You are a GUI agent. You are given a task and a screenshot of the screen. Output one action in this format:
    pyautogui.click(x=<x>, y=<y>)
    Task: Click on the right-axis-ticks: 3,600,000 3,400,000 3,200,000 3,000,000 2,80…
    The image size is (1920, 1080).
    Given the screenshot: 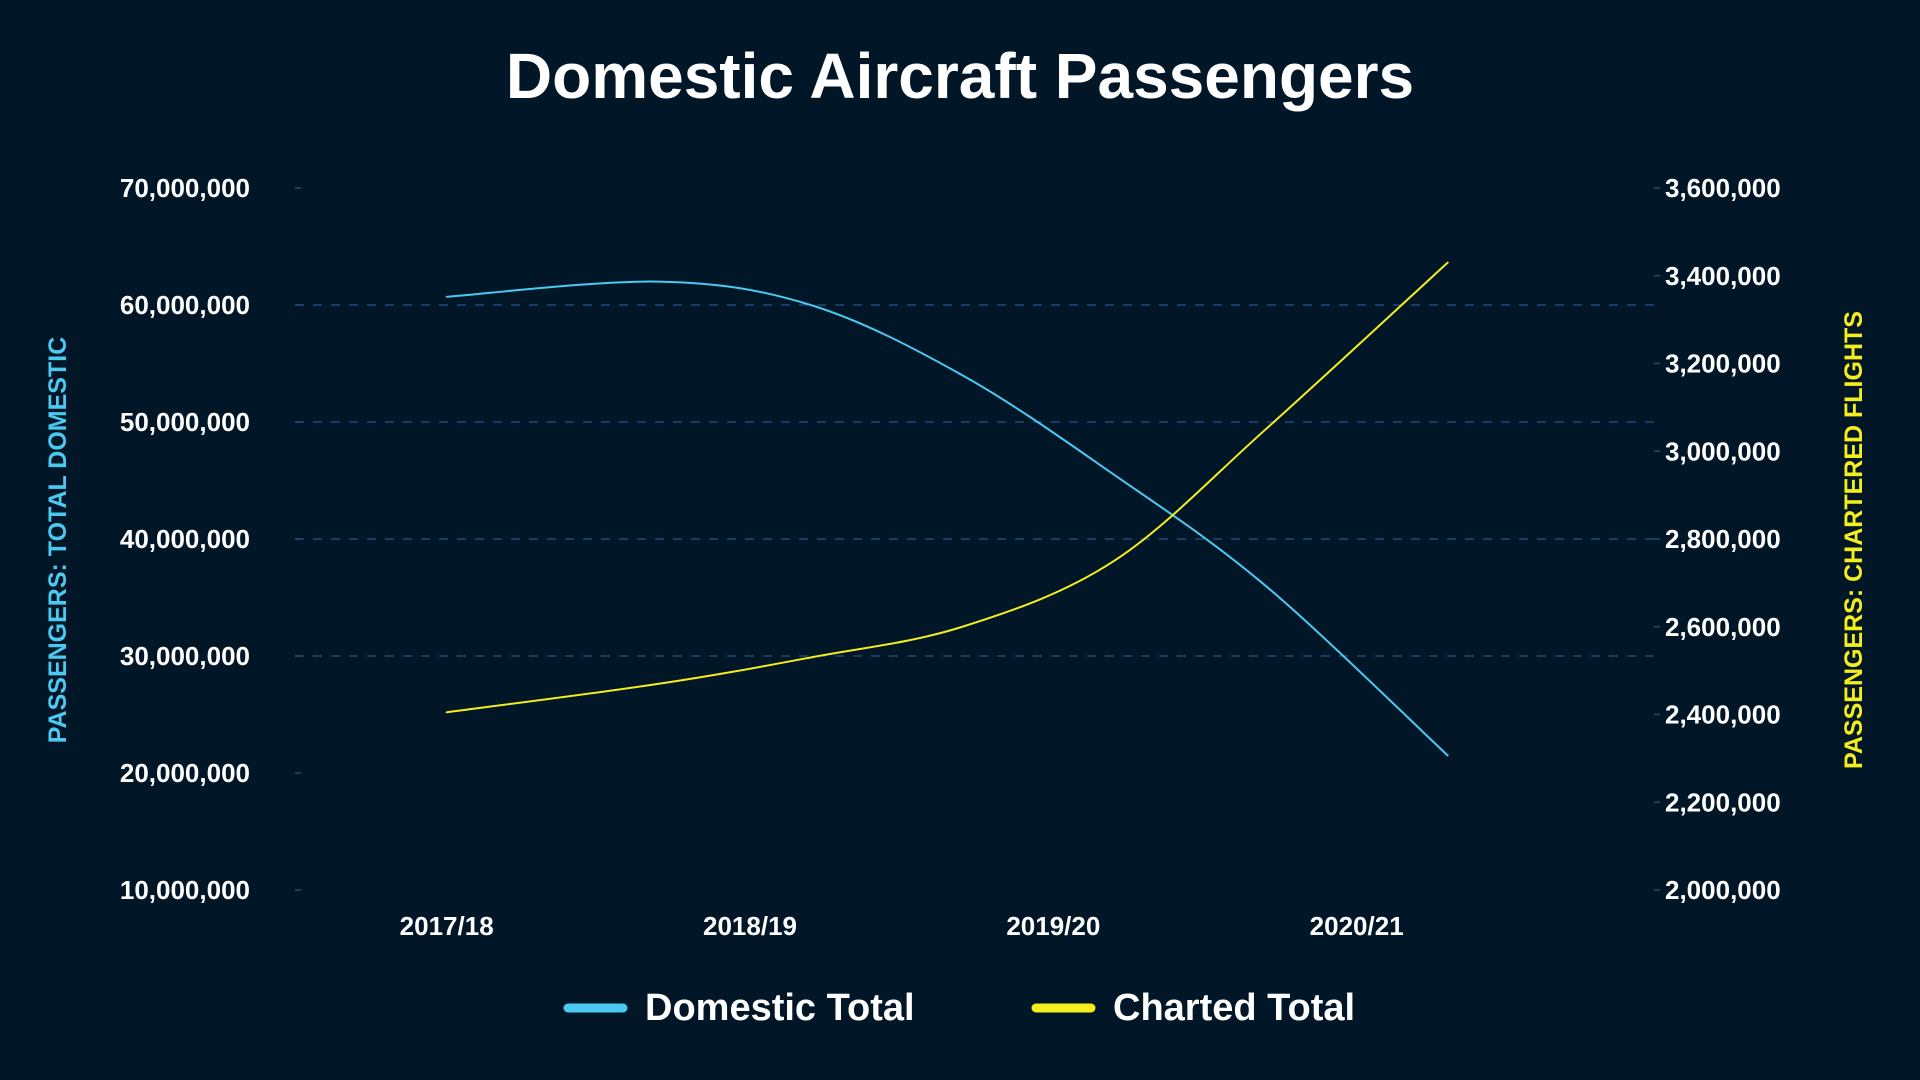 What is the action you would take?
    pyautogui.click(x=1717, y=539)
    